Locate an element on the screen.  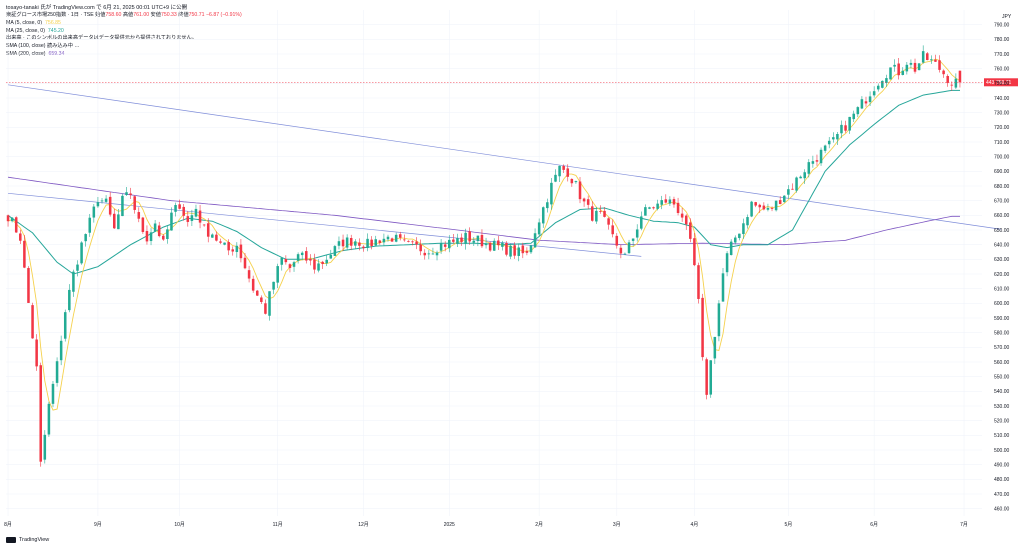
indicator-ma25: MA (25, close, 0) 745.20 is located at coordinates (35, 30).